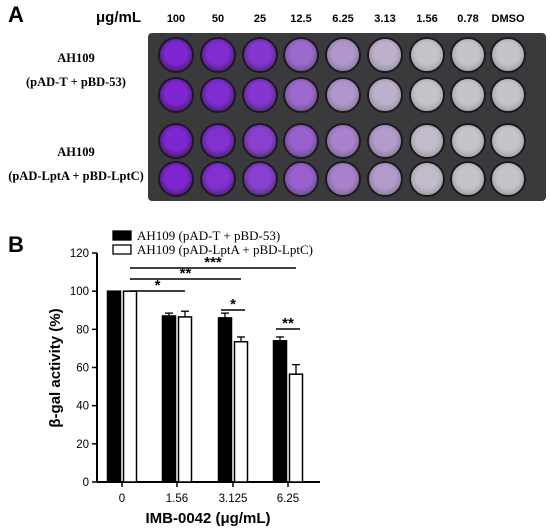  What do you see at coordinates (468, 19) in the screenshot?
I see `concentration-label-7: 0.78` at bounding box center [468, 19].